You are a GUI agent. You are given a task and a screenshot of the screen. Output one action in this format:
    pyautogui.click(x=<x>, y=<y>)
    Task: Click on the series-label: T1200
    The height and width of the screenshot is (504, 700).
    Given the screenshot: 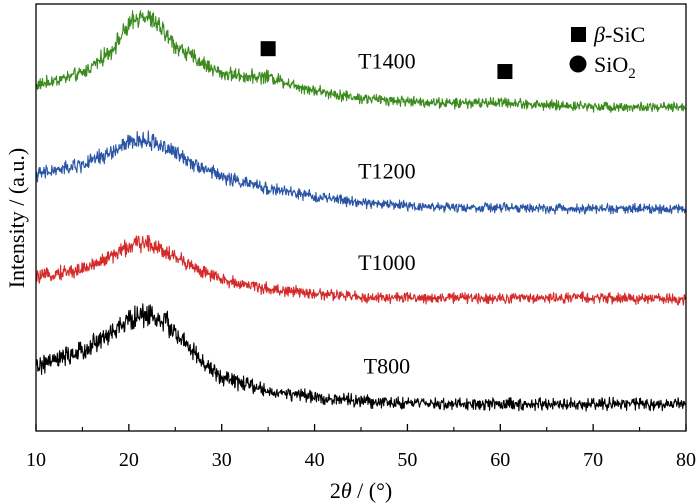 What is the action you would take?
    pyautogui.click(x=386, y=171)
    